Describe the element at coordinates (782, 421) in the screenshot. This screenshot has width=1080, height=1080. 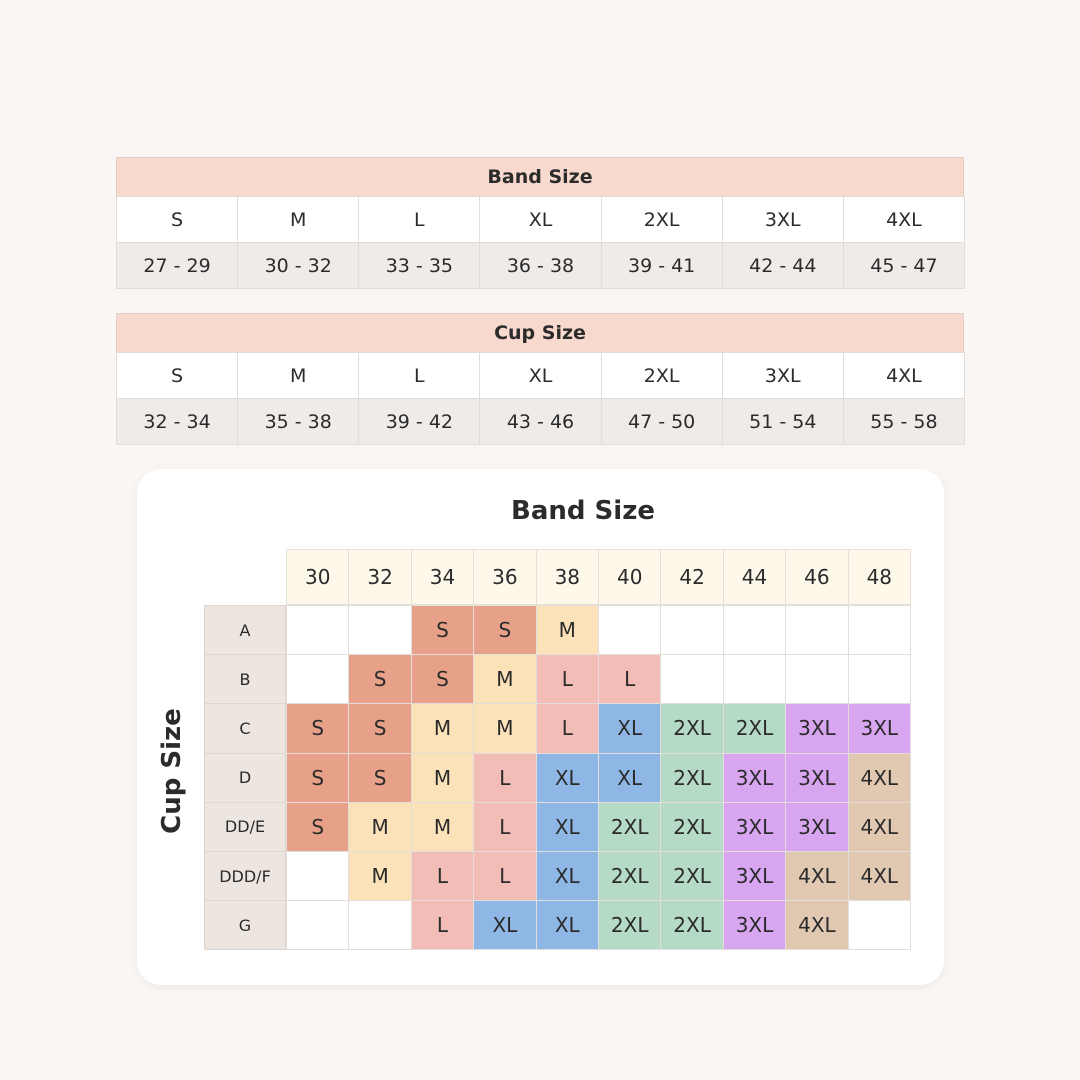
I see `range-cell: 51 - 54` at that location.